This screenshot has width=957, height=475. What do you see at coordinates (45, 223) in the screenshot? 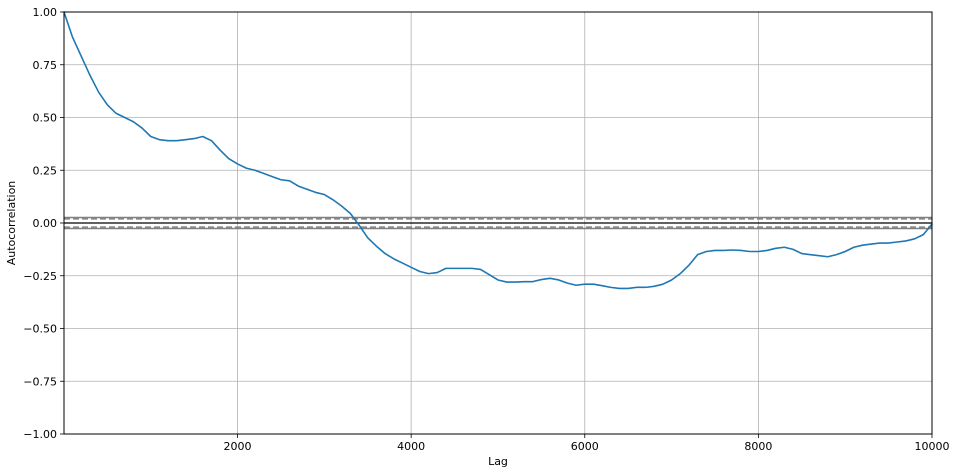
I see `y-tick-label: 0.00` at bounding box center [45, 223].